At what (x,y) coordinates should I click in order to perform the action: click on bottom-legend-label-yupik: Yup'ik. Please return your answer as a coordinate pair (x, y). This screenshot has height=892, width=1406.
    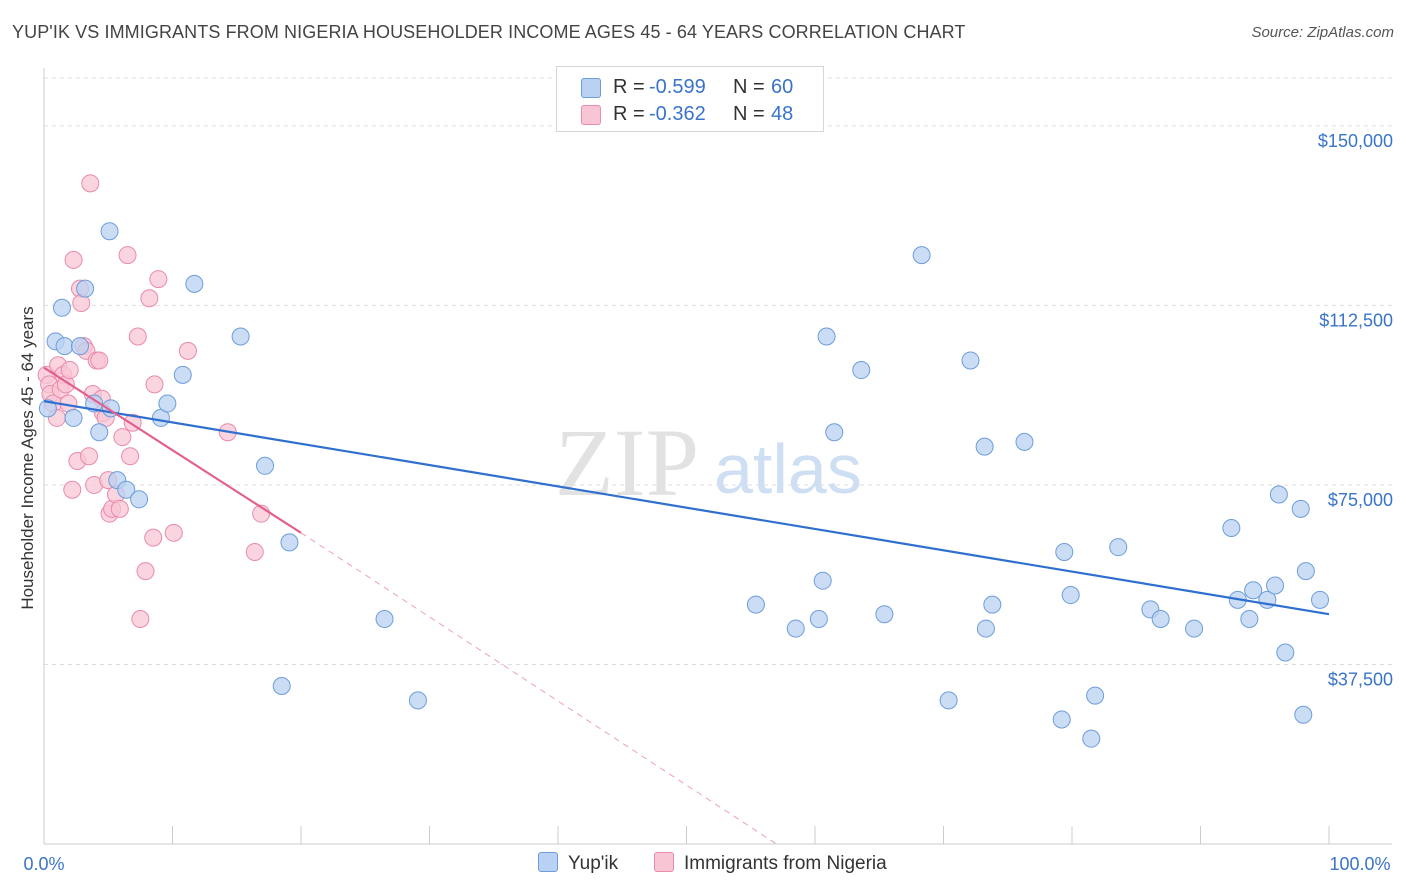
    Looking at the image, I should click on (593, 863).